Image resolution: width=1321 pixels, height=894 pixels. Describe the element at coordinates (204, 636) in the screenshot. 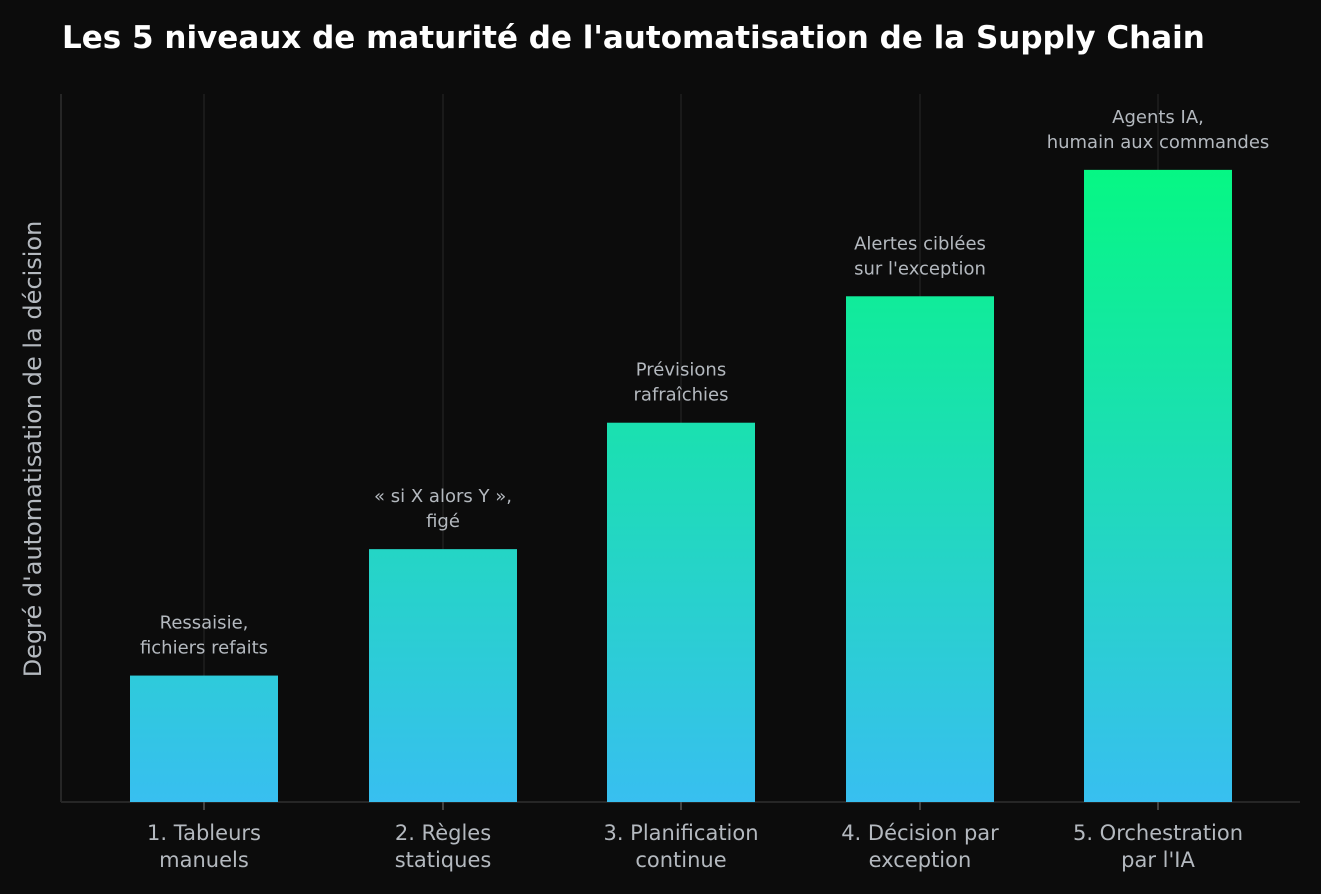

I see `bar-annotation: Ressaisie, fichiers refaits` at that location.